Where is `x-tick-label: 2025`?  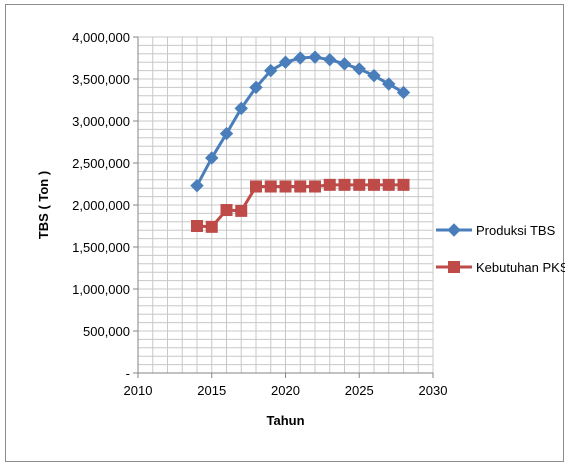
x-tick-label: 2025 is located at coordinates (359, 390).